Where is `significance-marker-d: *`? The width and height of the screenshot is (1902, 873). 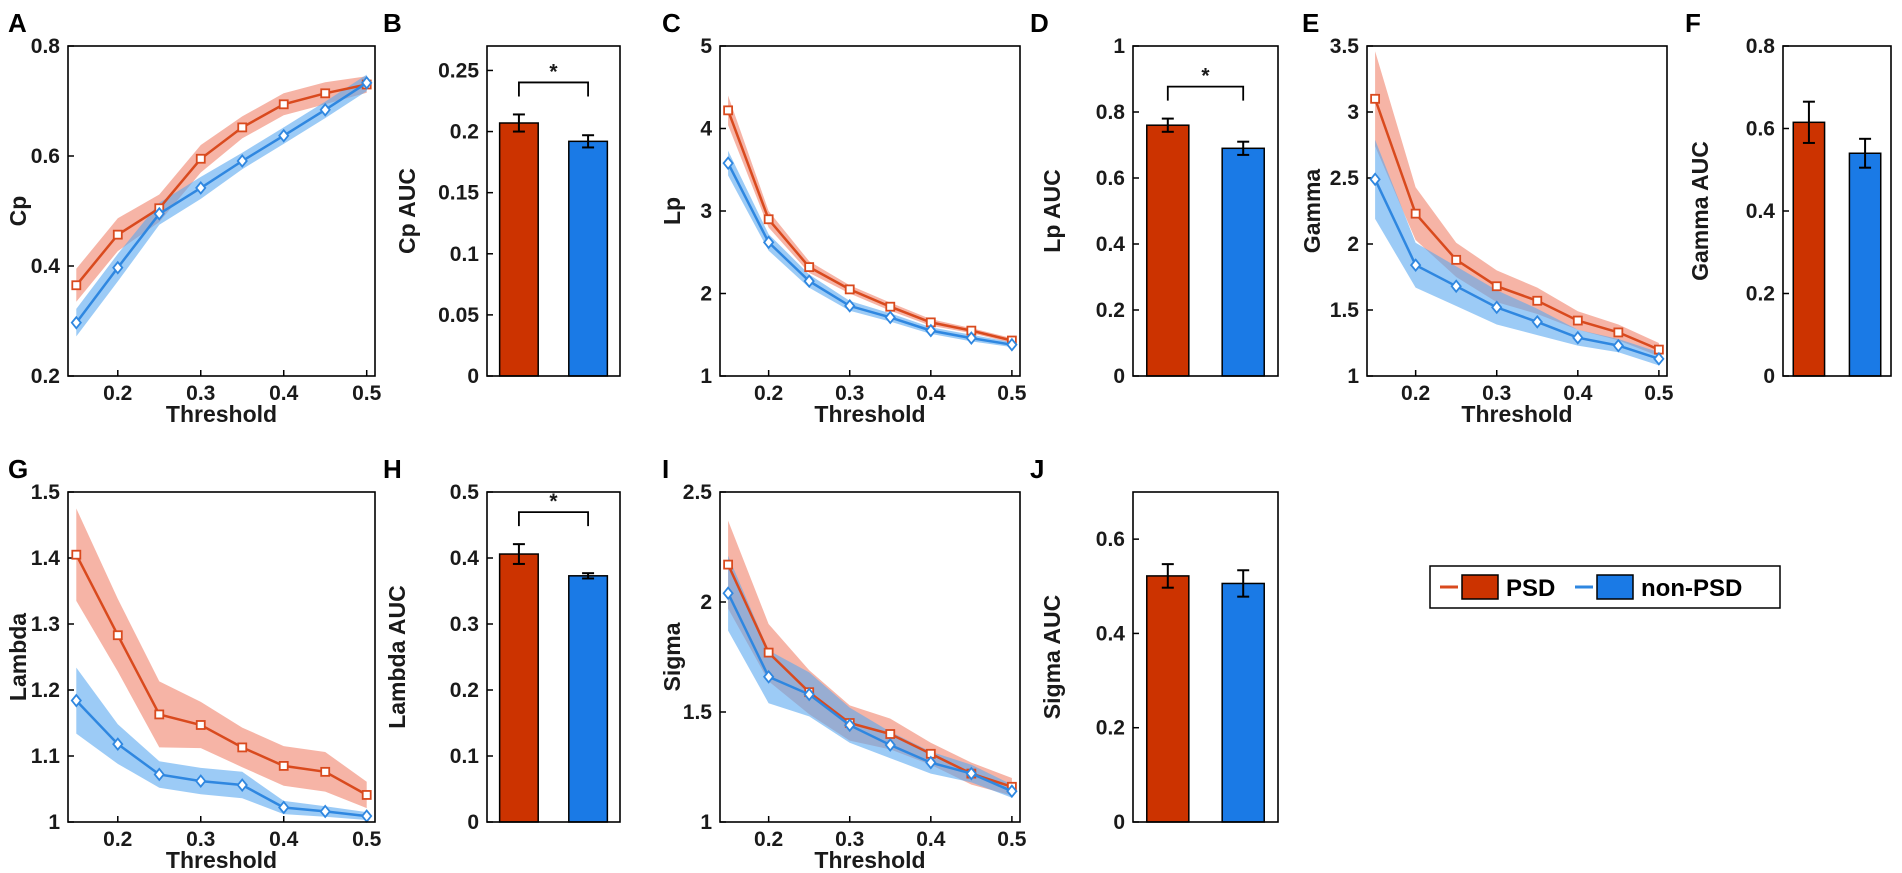
significance-marker-d: * is located at coordinates (1205, 76).